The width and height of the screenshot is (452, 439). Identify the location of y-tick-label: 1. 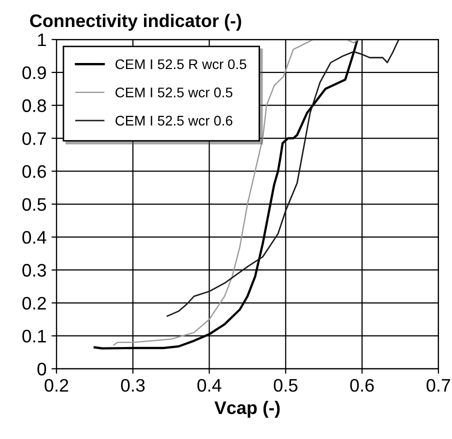
(42, 40).